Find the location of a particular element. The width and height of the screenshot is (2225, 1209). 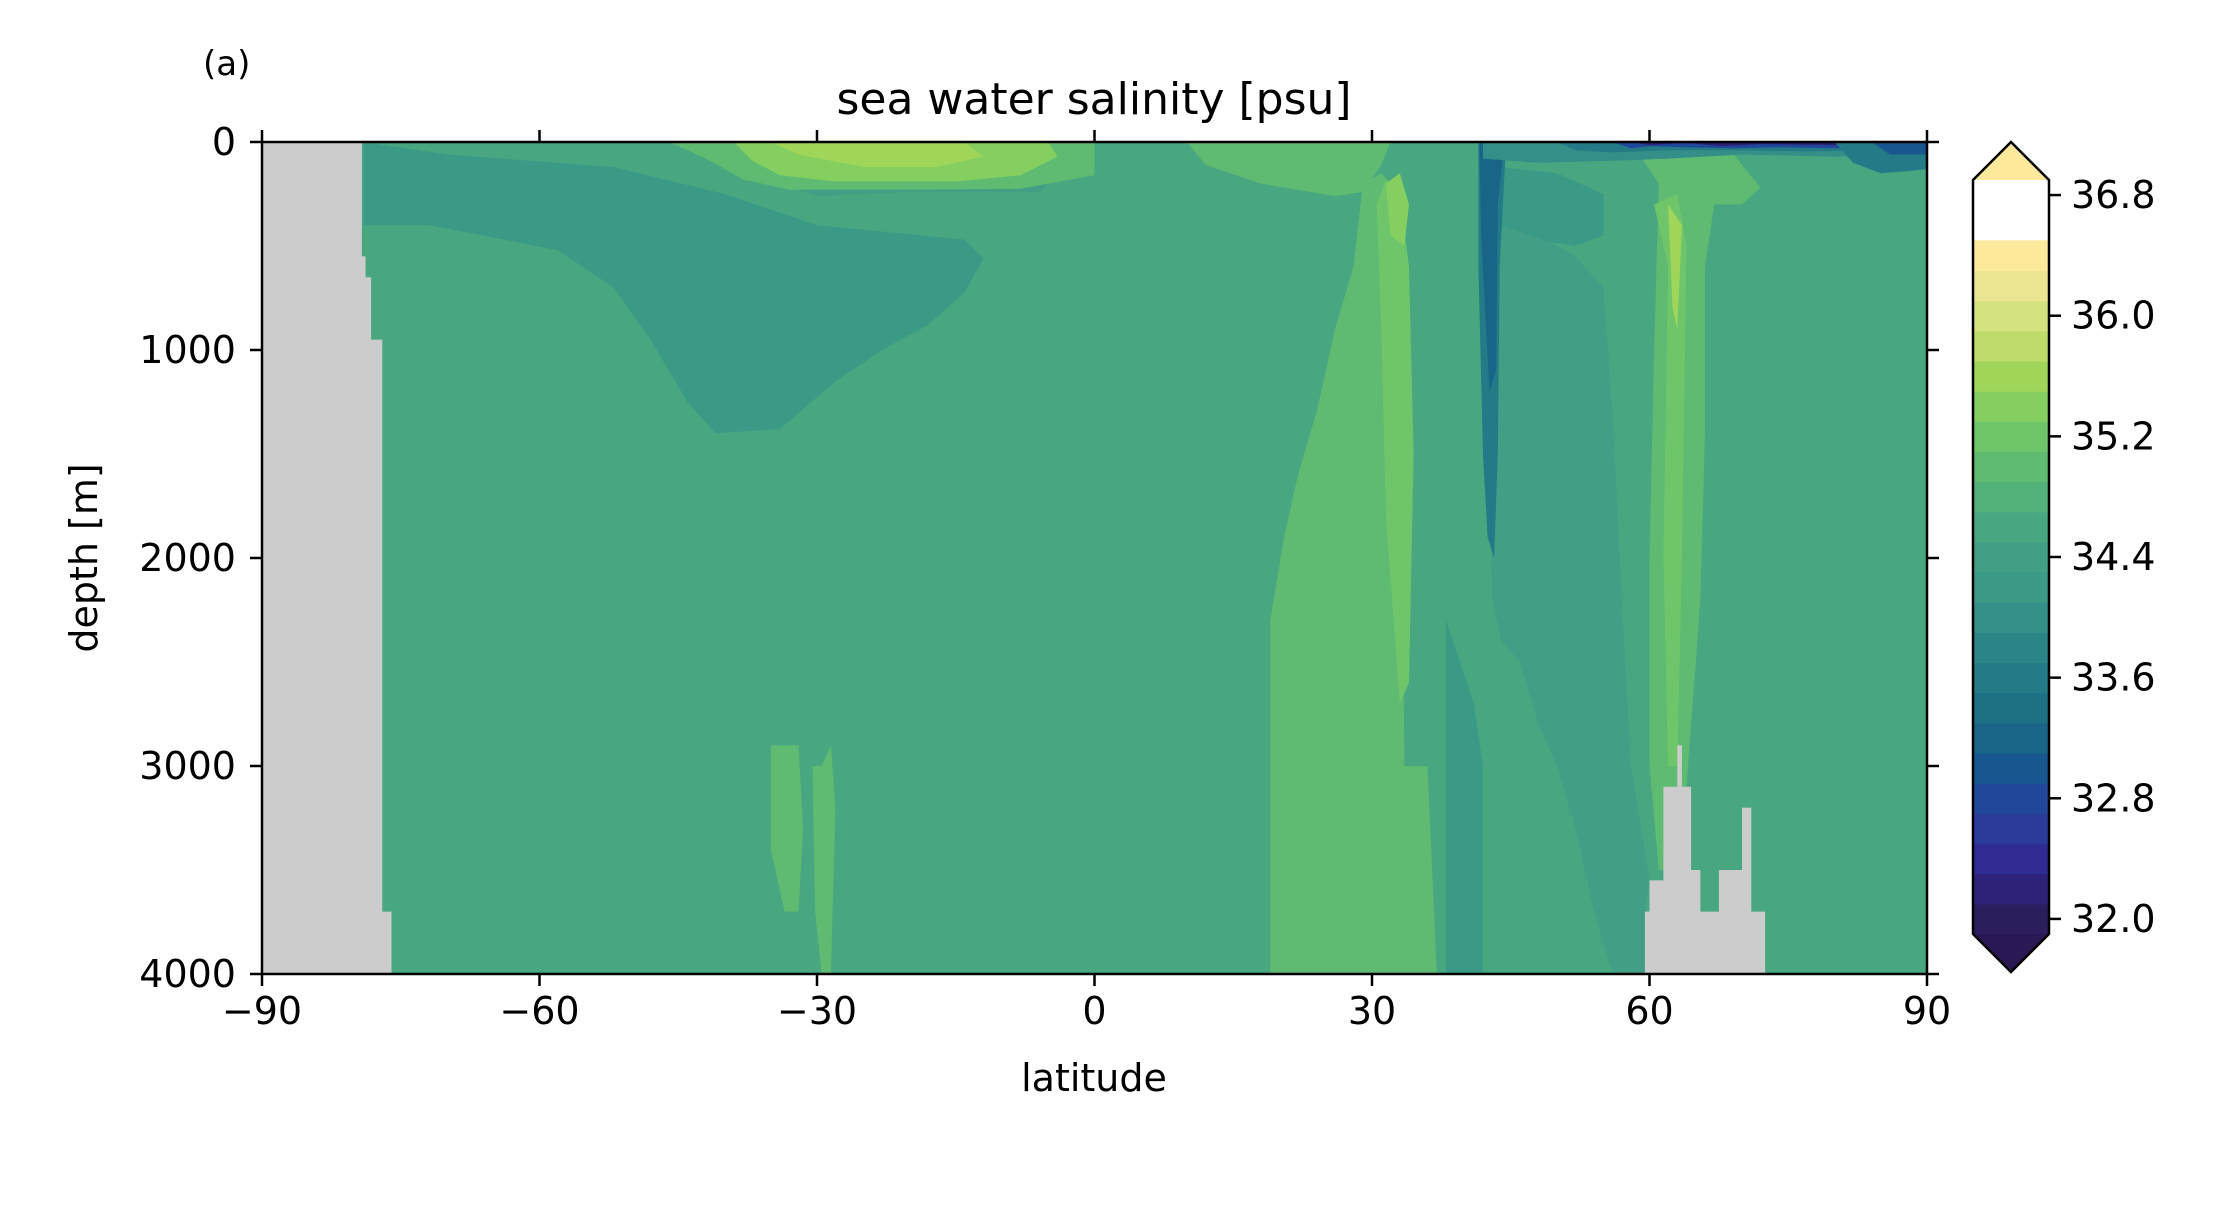

y-tick-label: 1000 is located at coordinates (187, 350).